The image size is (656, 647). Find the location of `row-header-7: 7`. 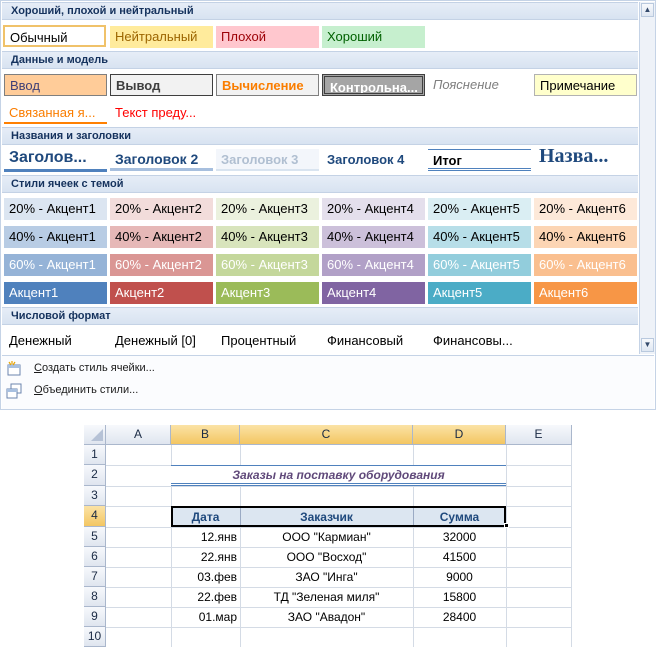

row-header-7: 7 is located at coordinates (95, 577).